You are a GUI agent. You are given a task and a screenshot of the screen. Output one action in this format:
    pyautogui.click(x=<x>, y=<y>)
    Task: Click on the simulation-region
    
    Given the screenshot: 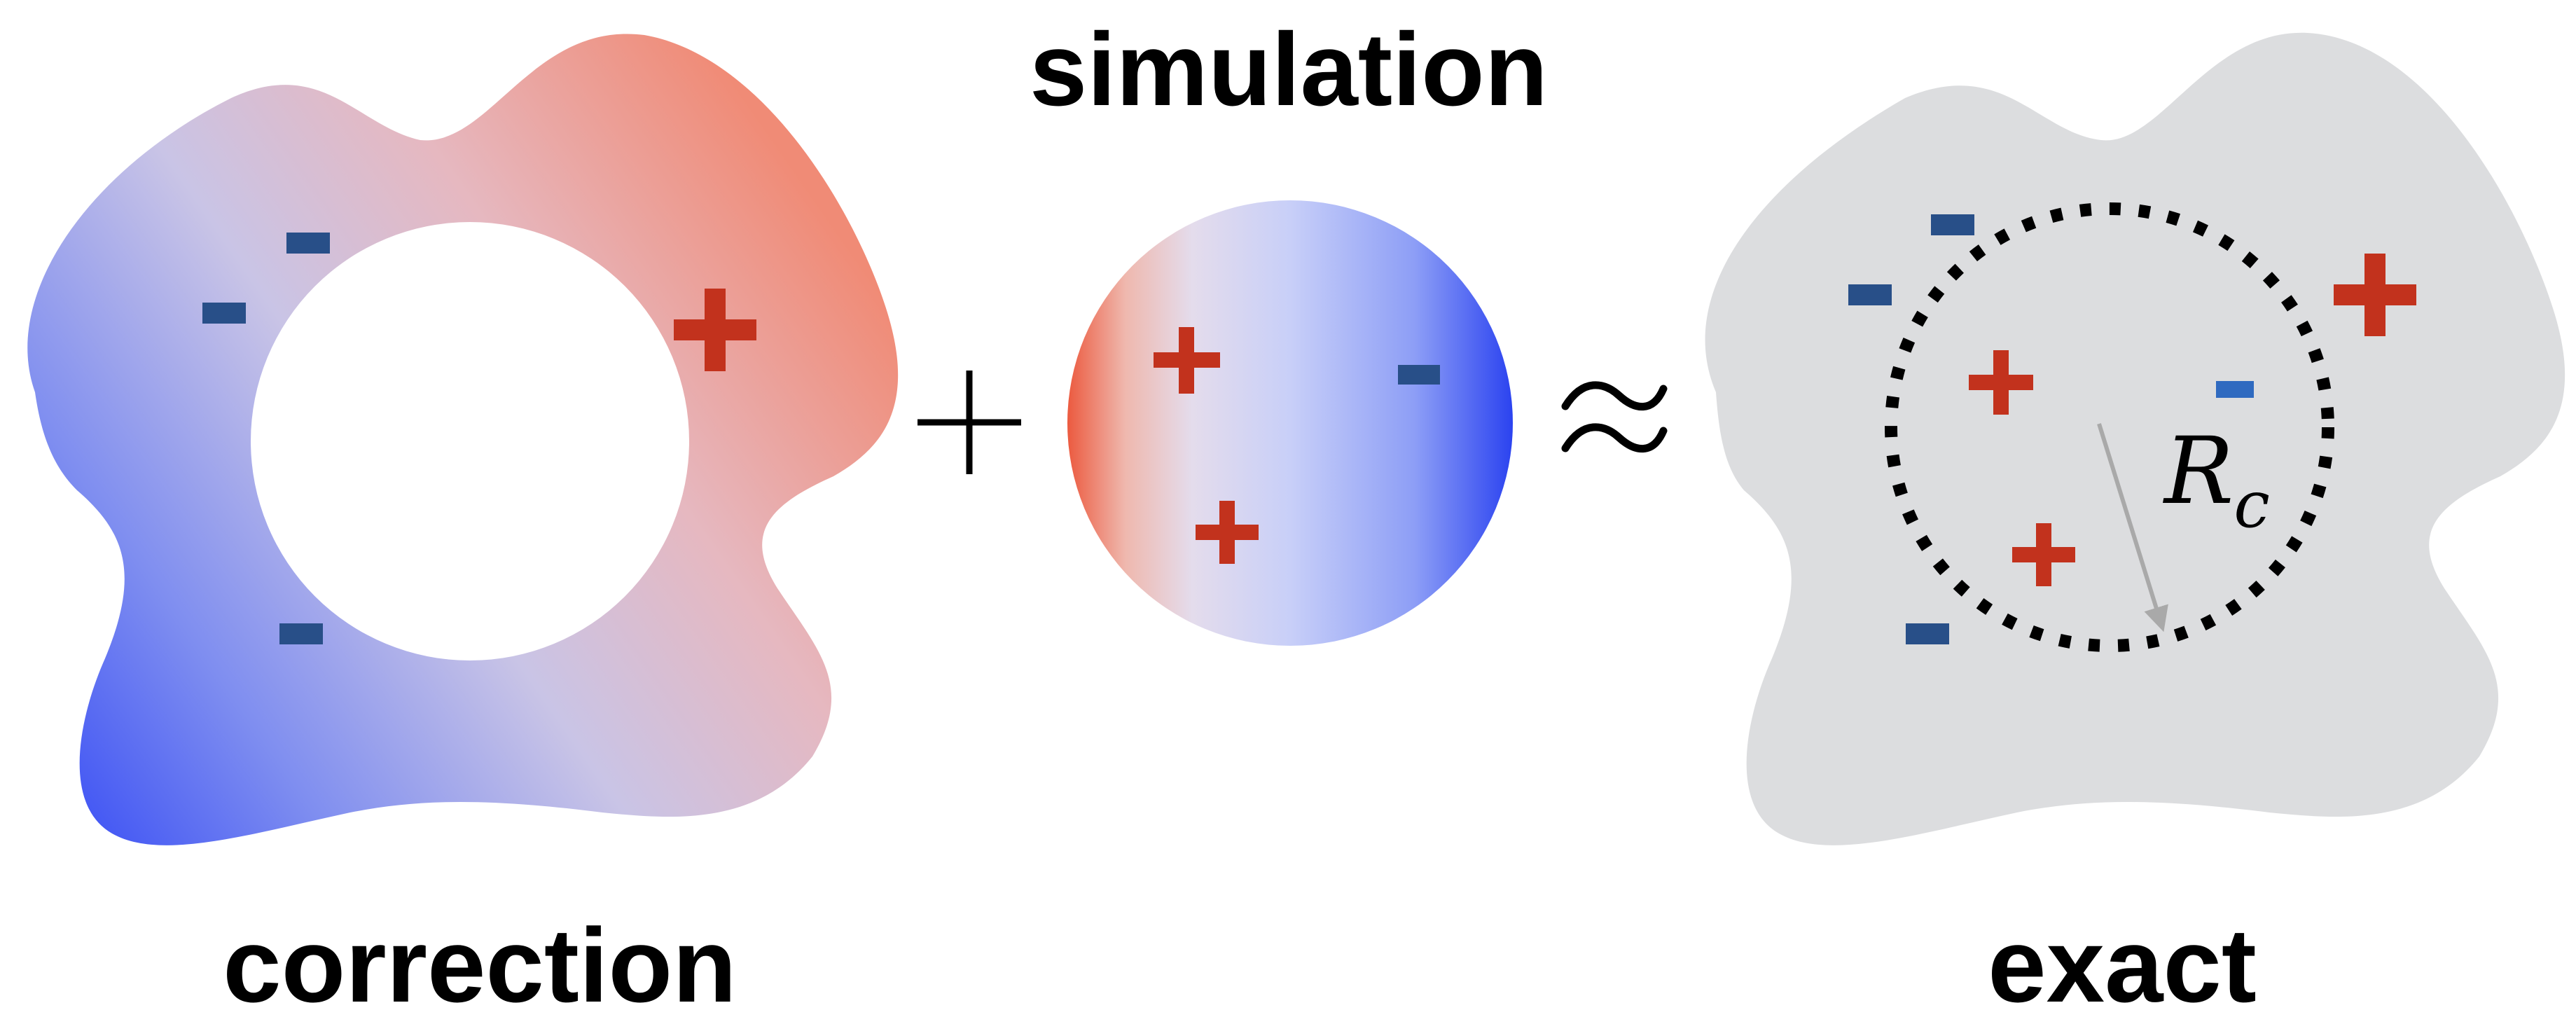 What is the action you would take?
    pyautogui.click(x=1290, y=423)
    